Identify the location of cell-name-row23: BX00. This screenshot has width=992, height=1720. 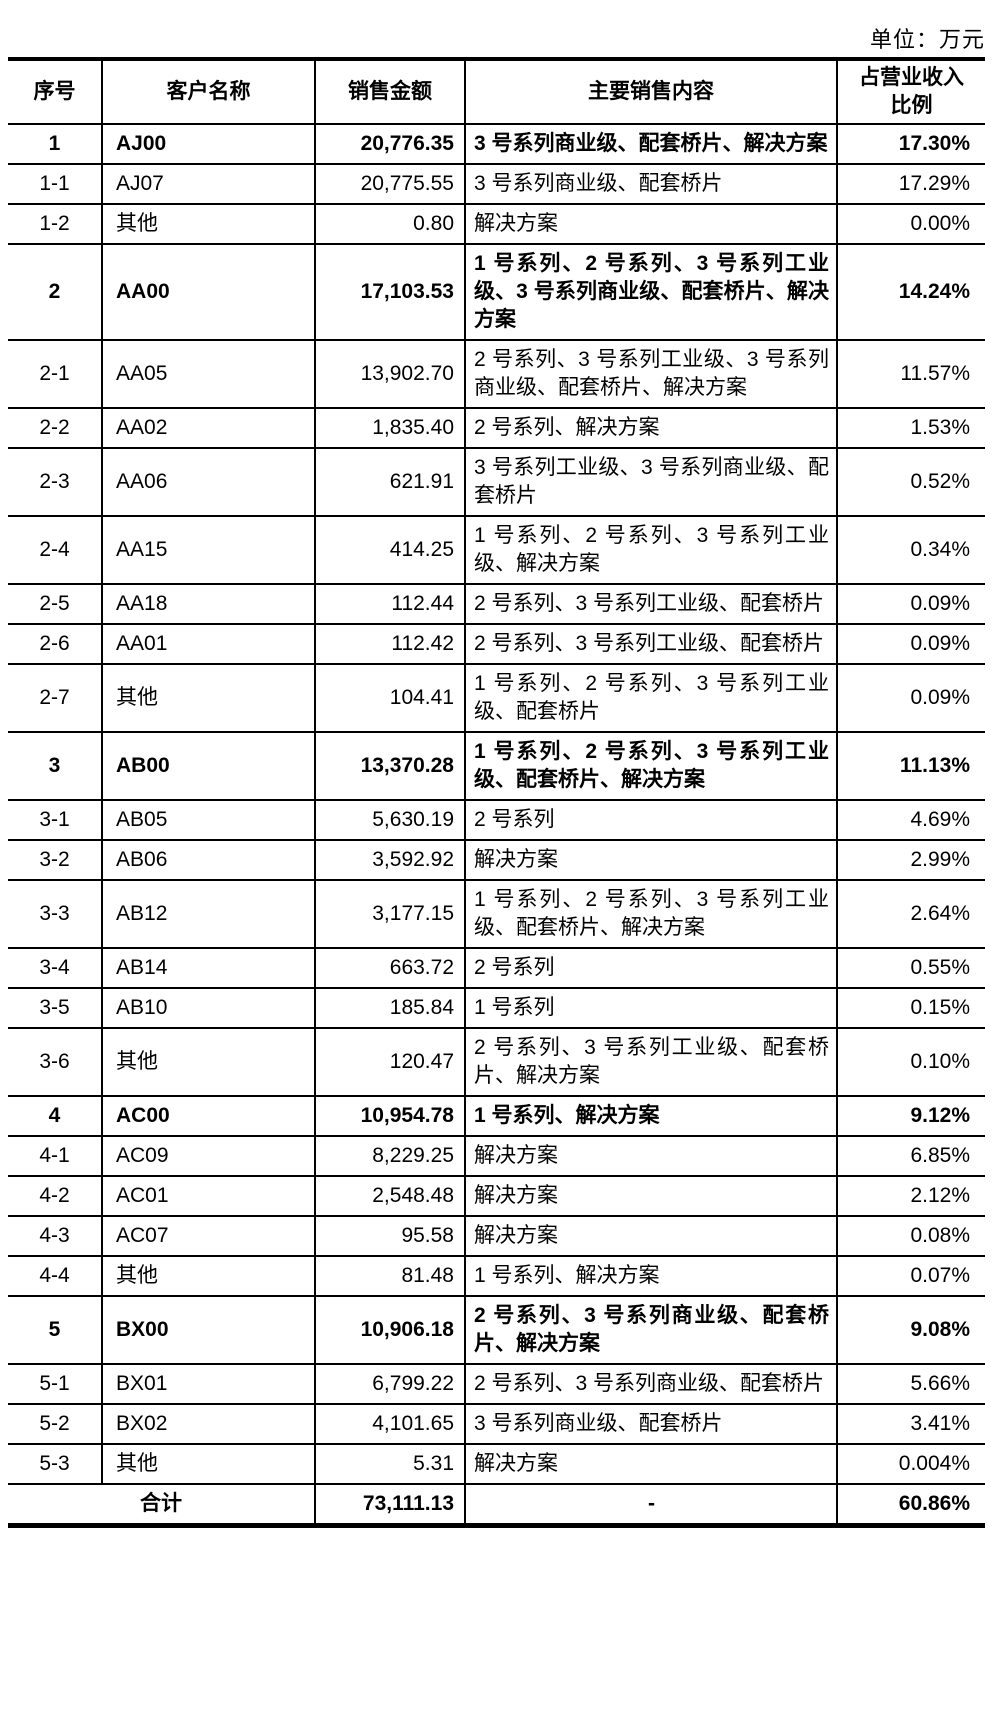
(209, 1329).